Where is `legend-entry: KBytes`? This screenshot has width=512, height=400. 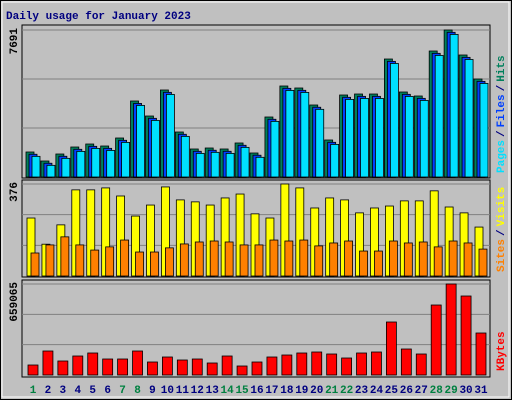 legend-entry: KBytes is located at coordinates (502, 351).